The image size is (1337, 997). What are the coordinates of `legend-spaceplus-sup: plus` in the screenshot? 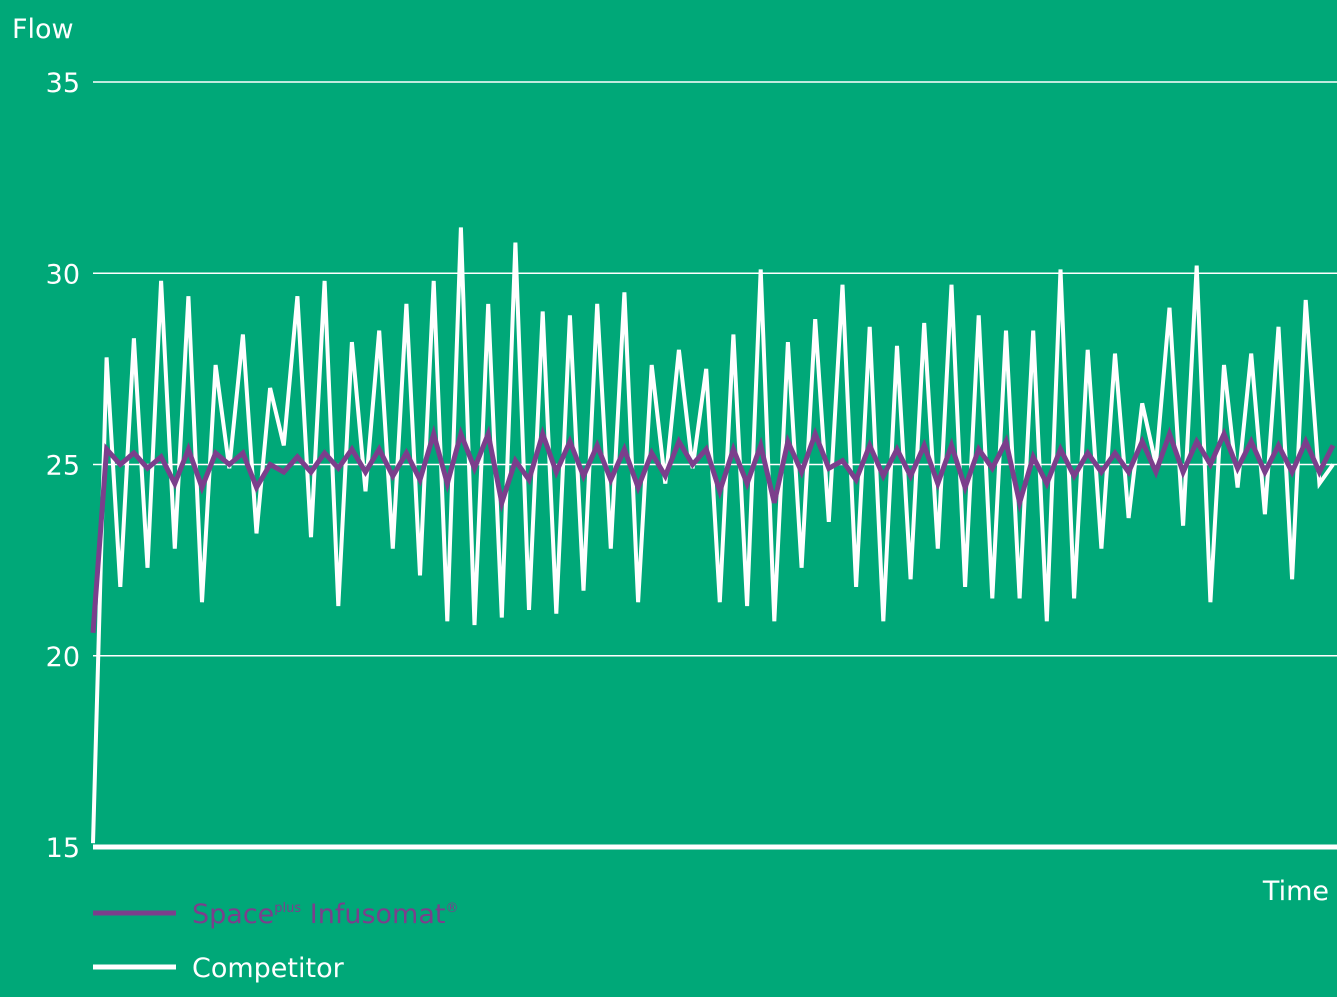 It's located at (287, 908).